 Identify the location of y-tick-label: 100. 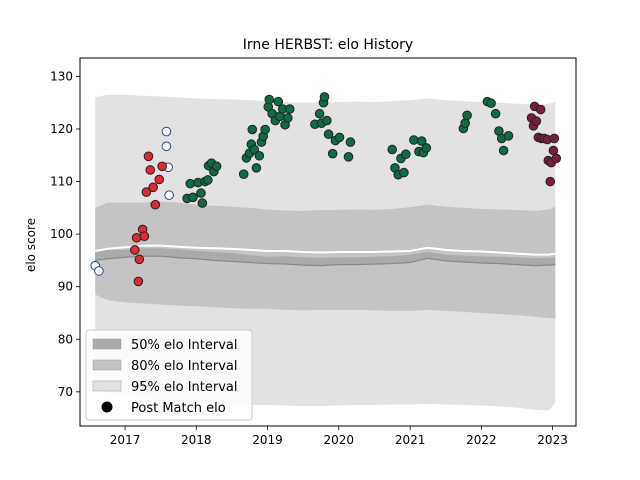
(61, 234).